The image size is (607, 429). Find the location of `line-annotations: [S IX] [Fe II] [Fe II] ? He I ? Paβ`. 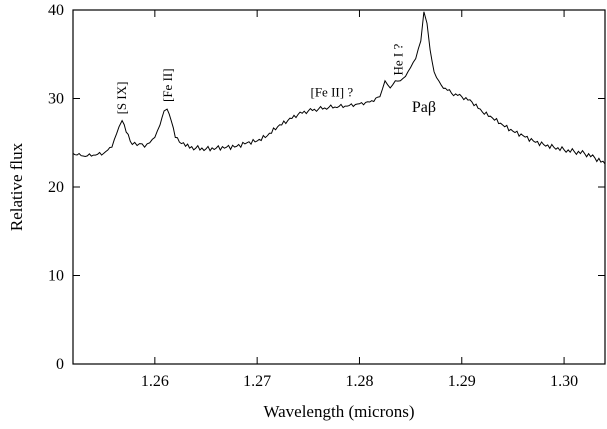

line-annotations: [S IX] [Fe II] [Fe II] ? He I ? Paβ is located at coordinates (275, 80).